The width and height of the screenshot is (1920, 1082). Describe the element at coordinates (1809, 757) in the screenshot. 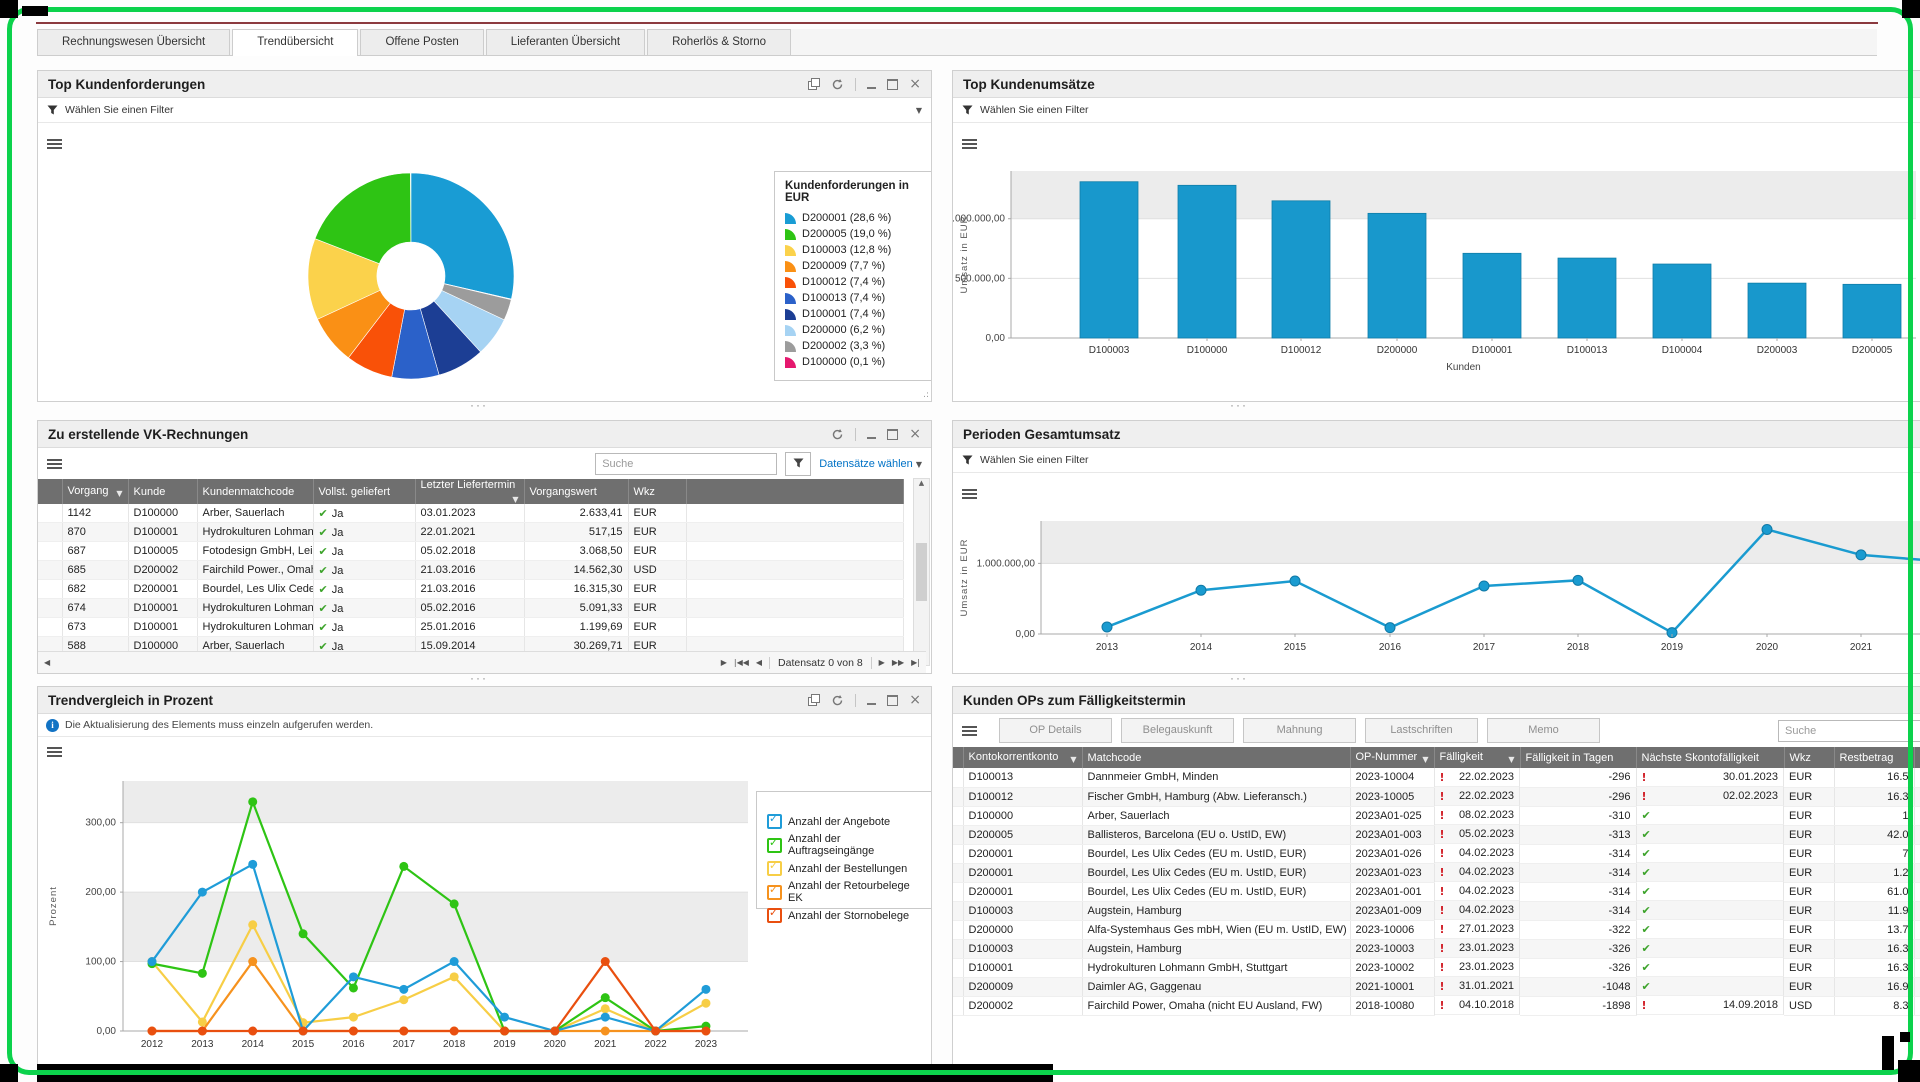

I see `column-header-6: Wkz` at that location.